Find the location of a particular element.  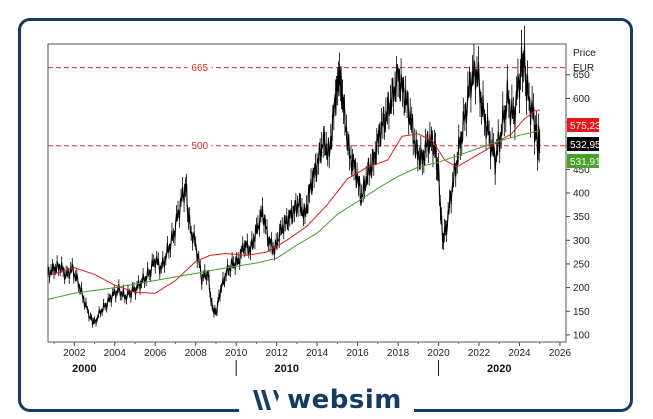

x-tick-label: 2022 is located at coordinates (479, 353).